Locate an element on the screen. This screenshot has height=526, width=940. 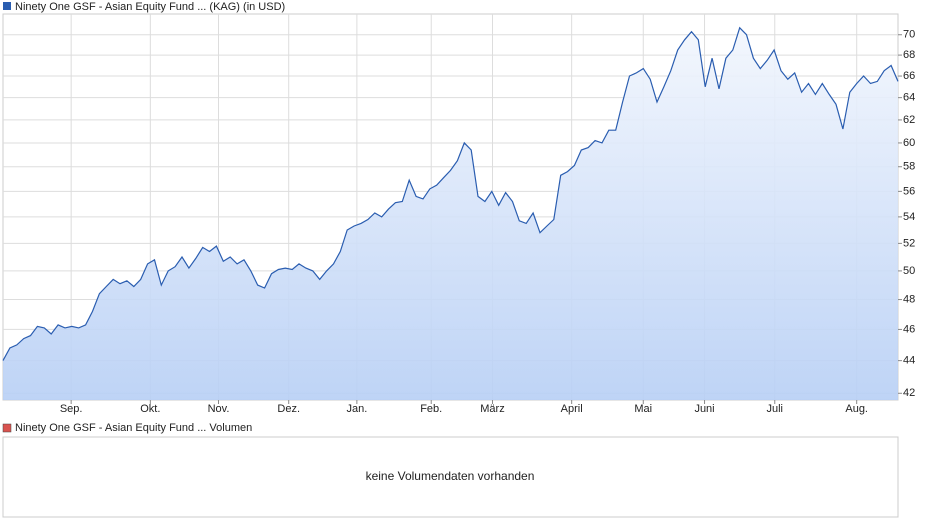
x-tick-label: Jan. is located at coordinates (356, 409).